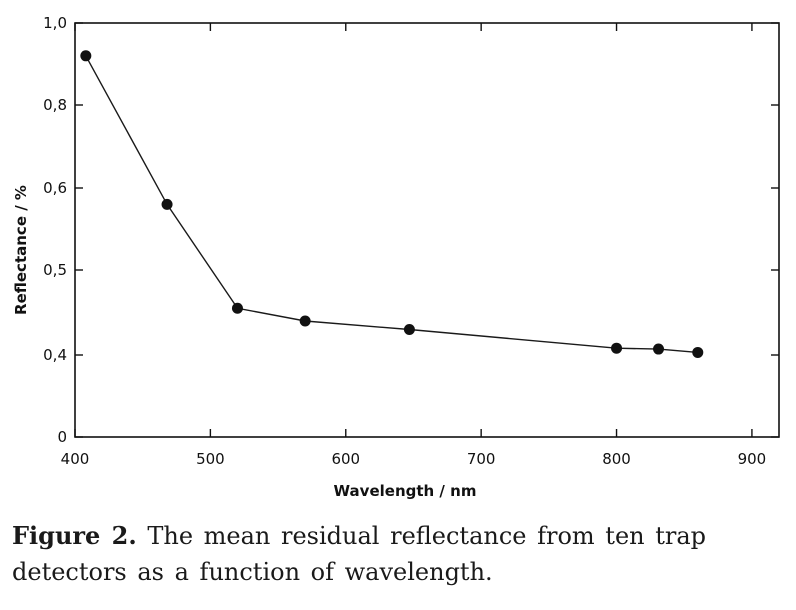 This screenshot has height=610, width=796. I want to click on y-tick-label: 1,0, so click(55, 23).